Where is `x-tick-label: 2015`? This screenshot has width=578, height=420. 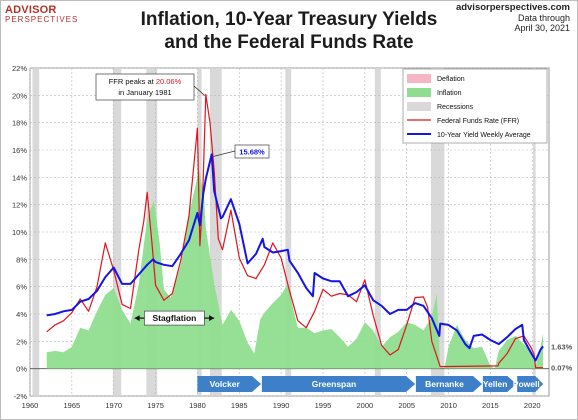 x-tick-label: 2015 is located at coordinates (490, 405).